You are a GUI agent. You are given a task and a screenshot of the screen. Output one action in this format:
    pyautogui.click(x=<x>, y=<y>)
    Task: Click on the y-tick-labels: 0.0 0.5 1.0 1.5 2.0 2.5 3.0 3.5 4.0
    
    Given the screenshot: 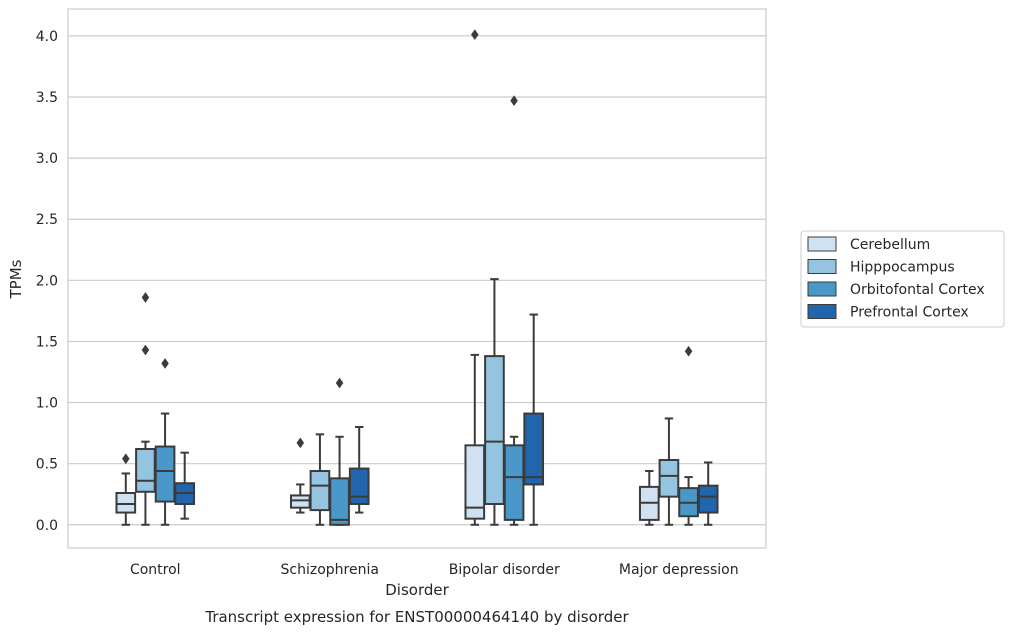 What is the action you would take?
    pyautogui.click(x=47, y=281)
    